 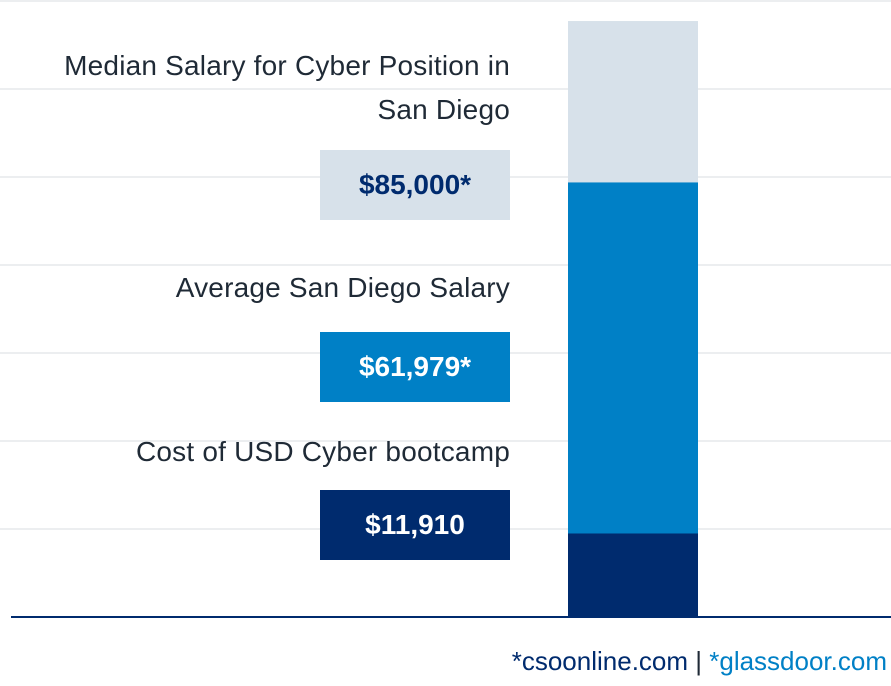 I want to click on bars, so click(x=633, y=319).